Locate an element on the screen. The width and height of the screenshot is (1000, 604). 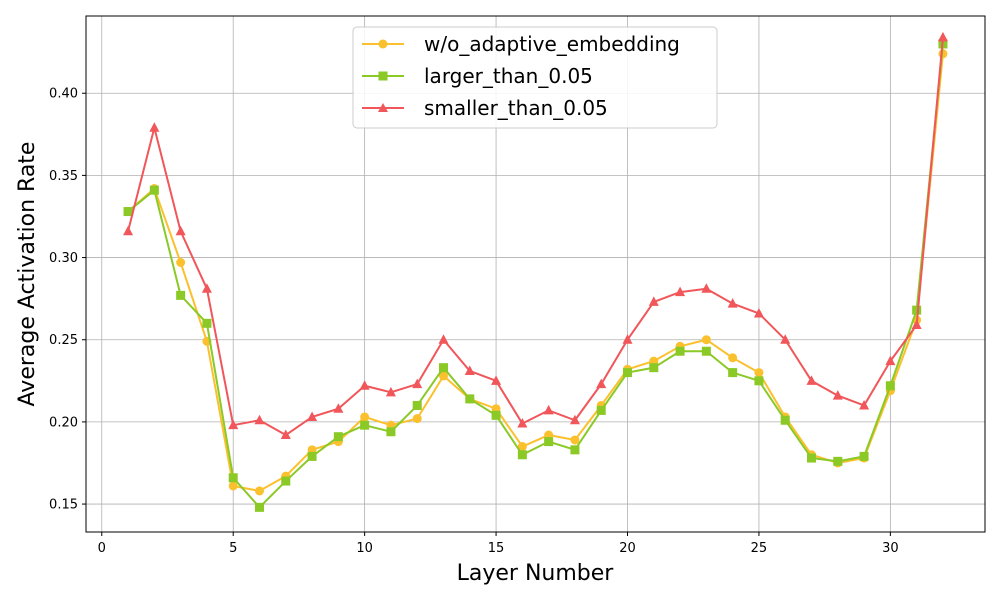
x-tick-label: 5 is located at coordinates (233, 548).